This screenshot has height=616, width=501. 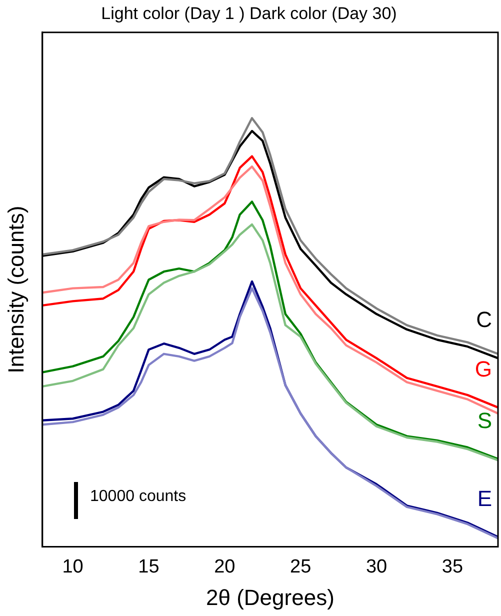 I want to click on x-tick-label: 10, so click(x=73, y=567).